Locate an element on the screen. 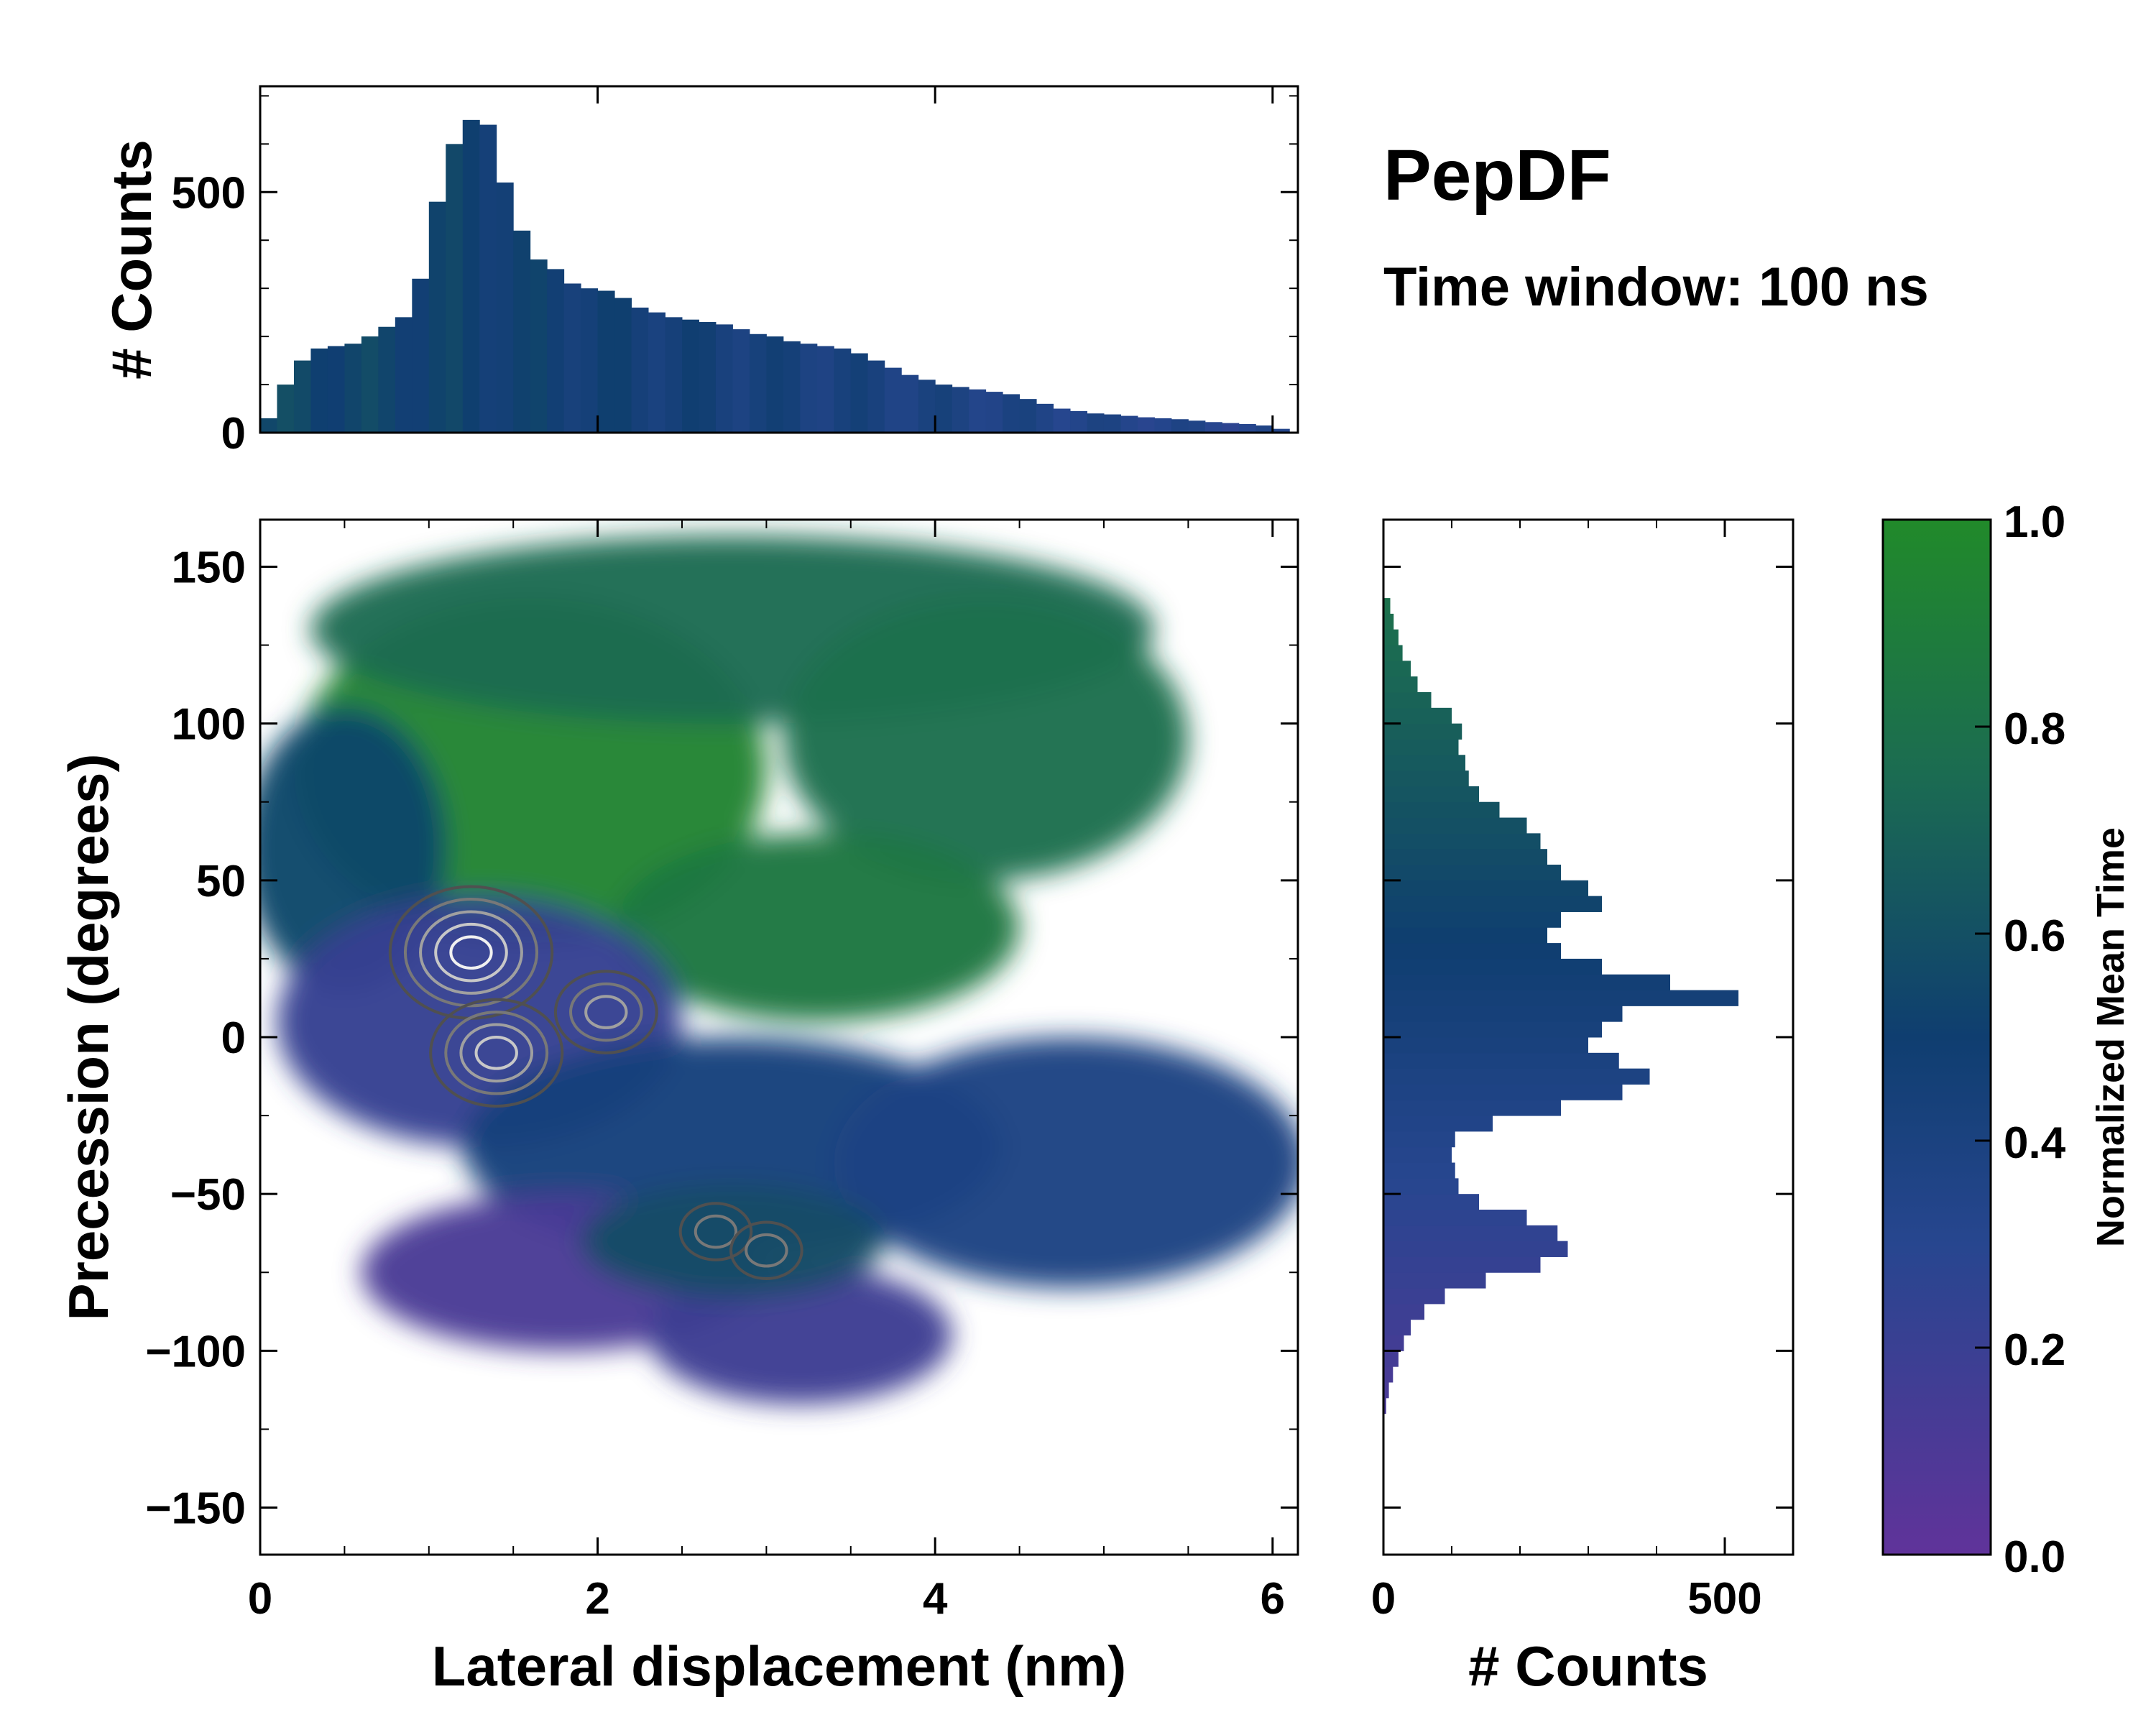 The height and width of the screenshot is (1725, 2156). main-ytick-label: 0 is located at coordinates (234, 1038).